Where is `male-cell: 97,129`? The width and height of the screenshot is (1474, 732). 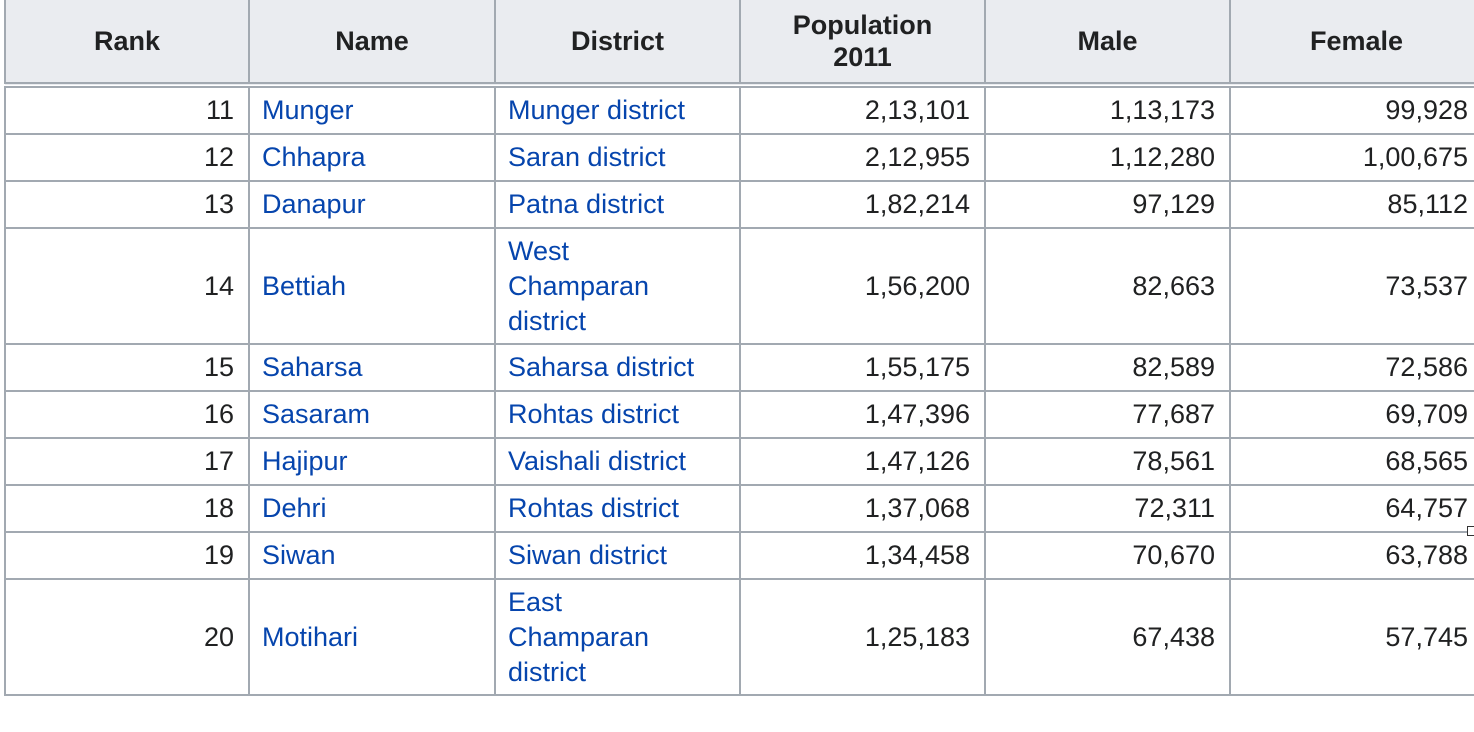 male-cell: 97,129 is located at coordinates (1107, 204).